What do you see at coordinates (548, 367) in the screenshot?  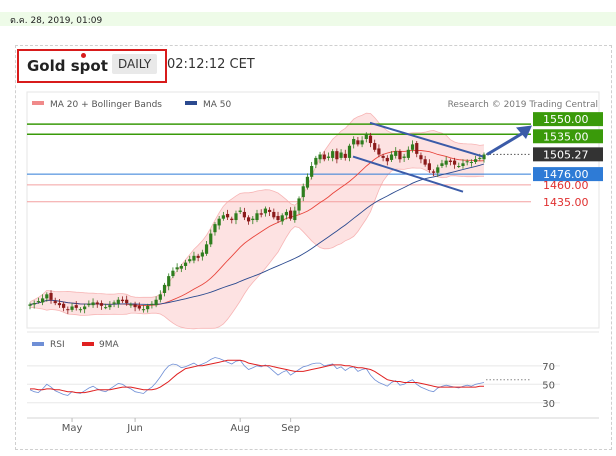 I see `rsi-tick-label: 70` at bounding box center [548, 367].